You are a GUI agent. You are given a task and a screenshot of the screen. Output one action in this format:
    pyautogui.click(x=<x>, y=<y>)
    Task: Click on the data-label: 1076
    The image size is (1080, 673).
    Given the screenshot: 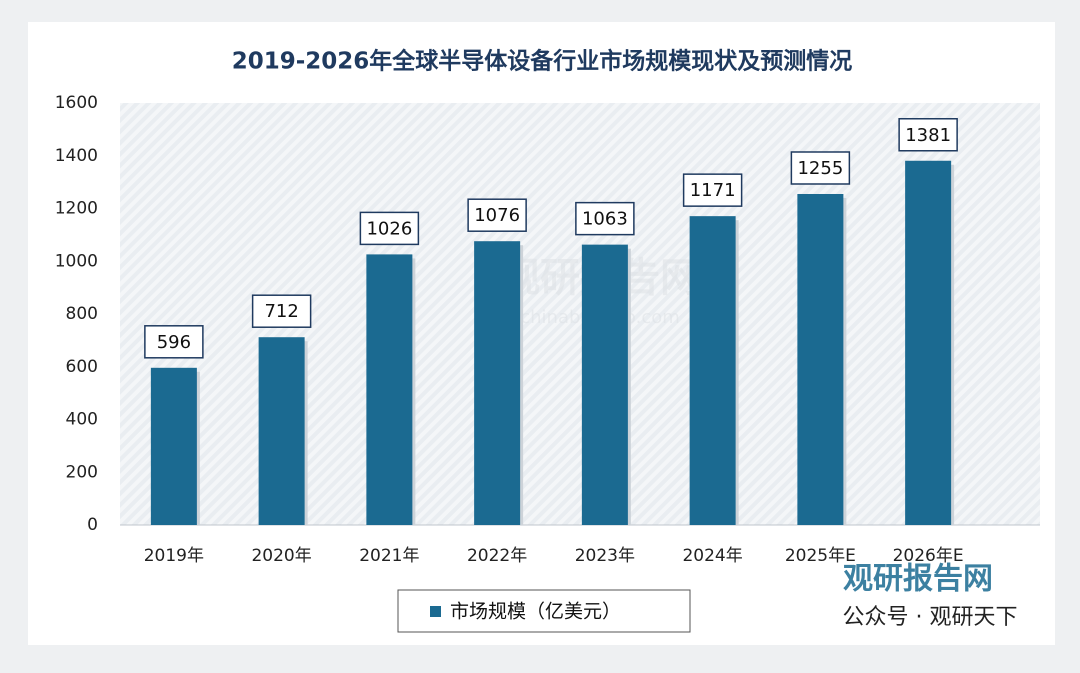 What is the action you would take?
    pyautogui.click(x=497, y=215)
    